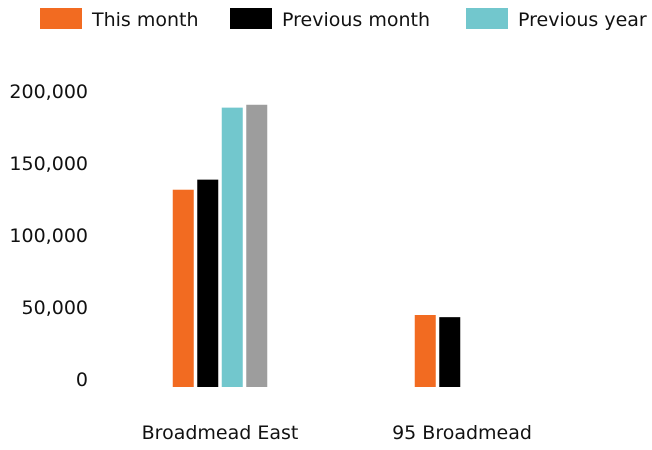 The image size is (652, 450). I want to click on x-tick-label: 95 Broadmead, so click(462, 433).